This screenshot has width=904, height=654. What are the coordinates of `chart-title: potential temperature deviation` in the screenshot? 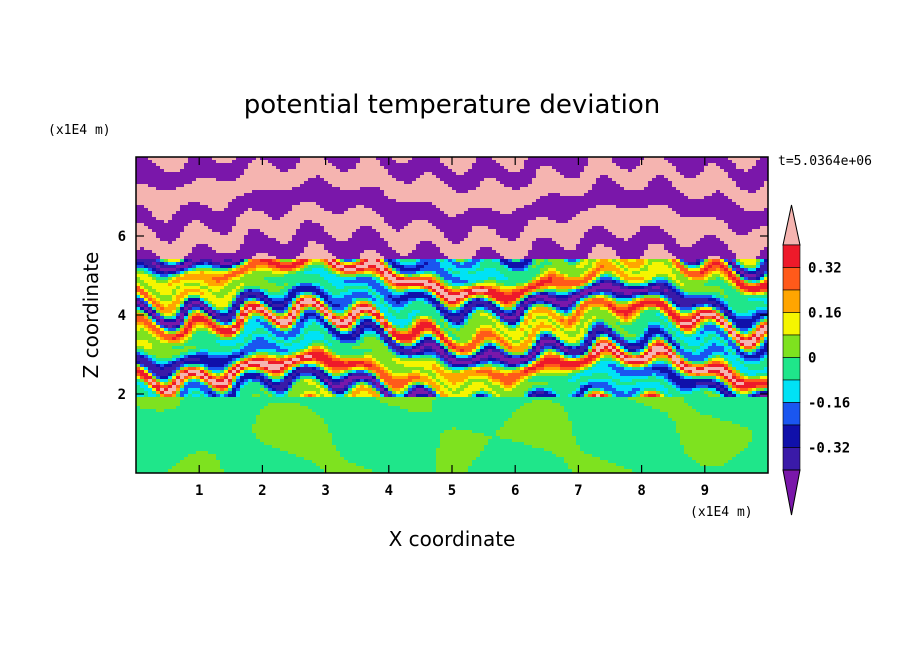 It's located at (452, 105).